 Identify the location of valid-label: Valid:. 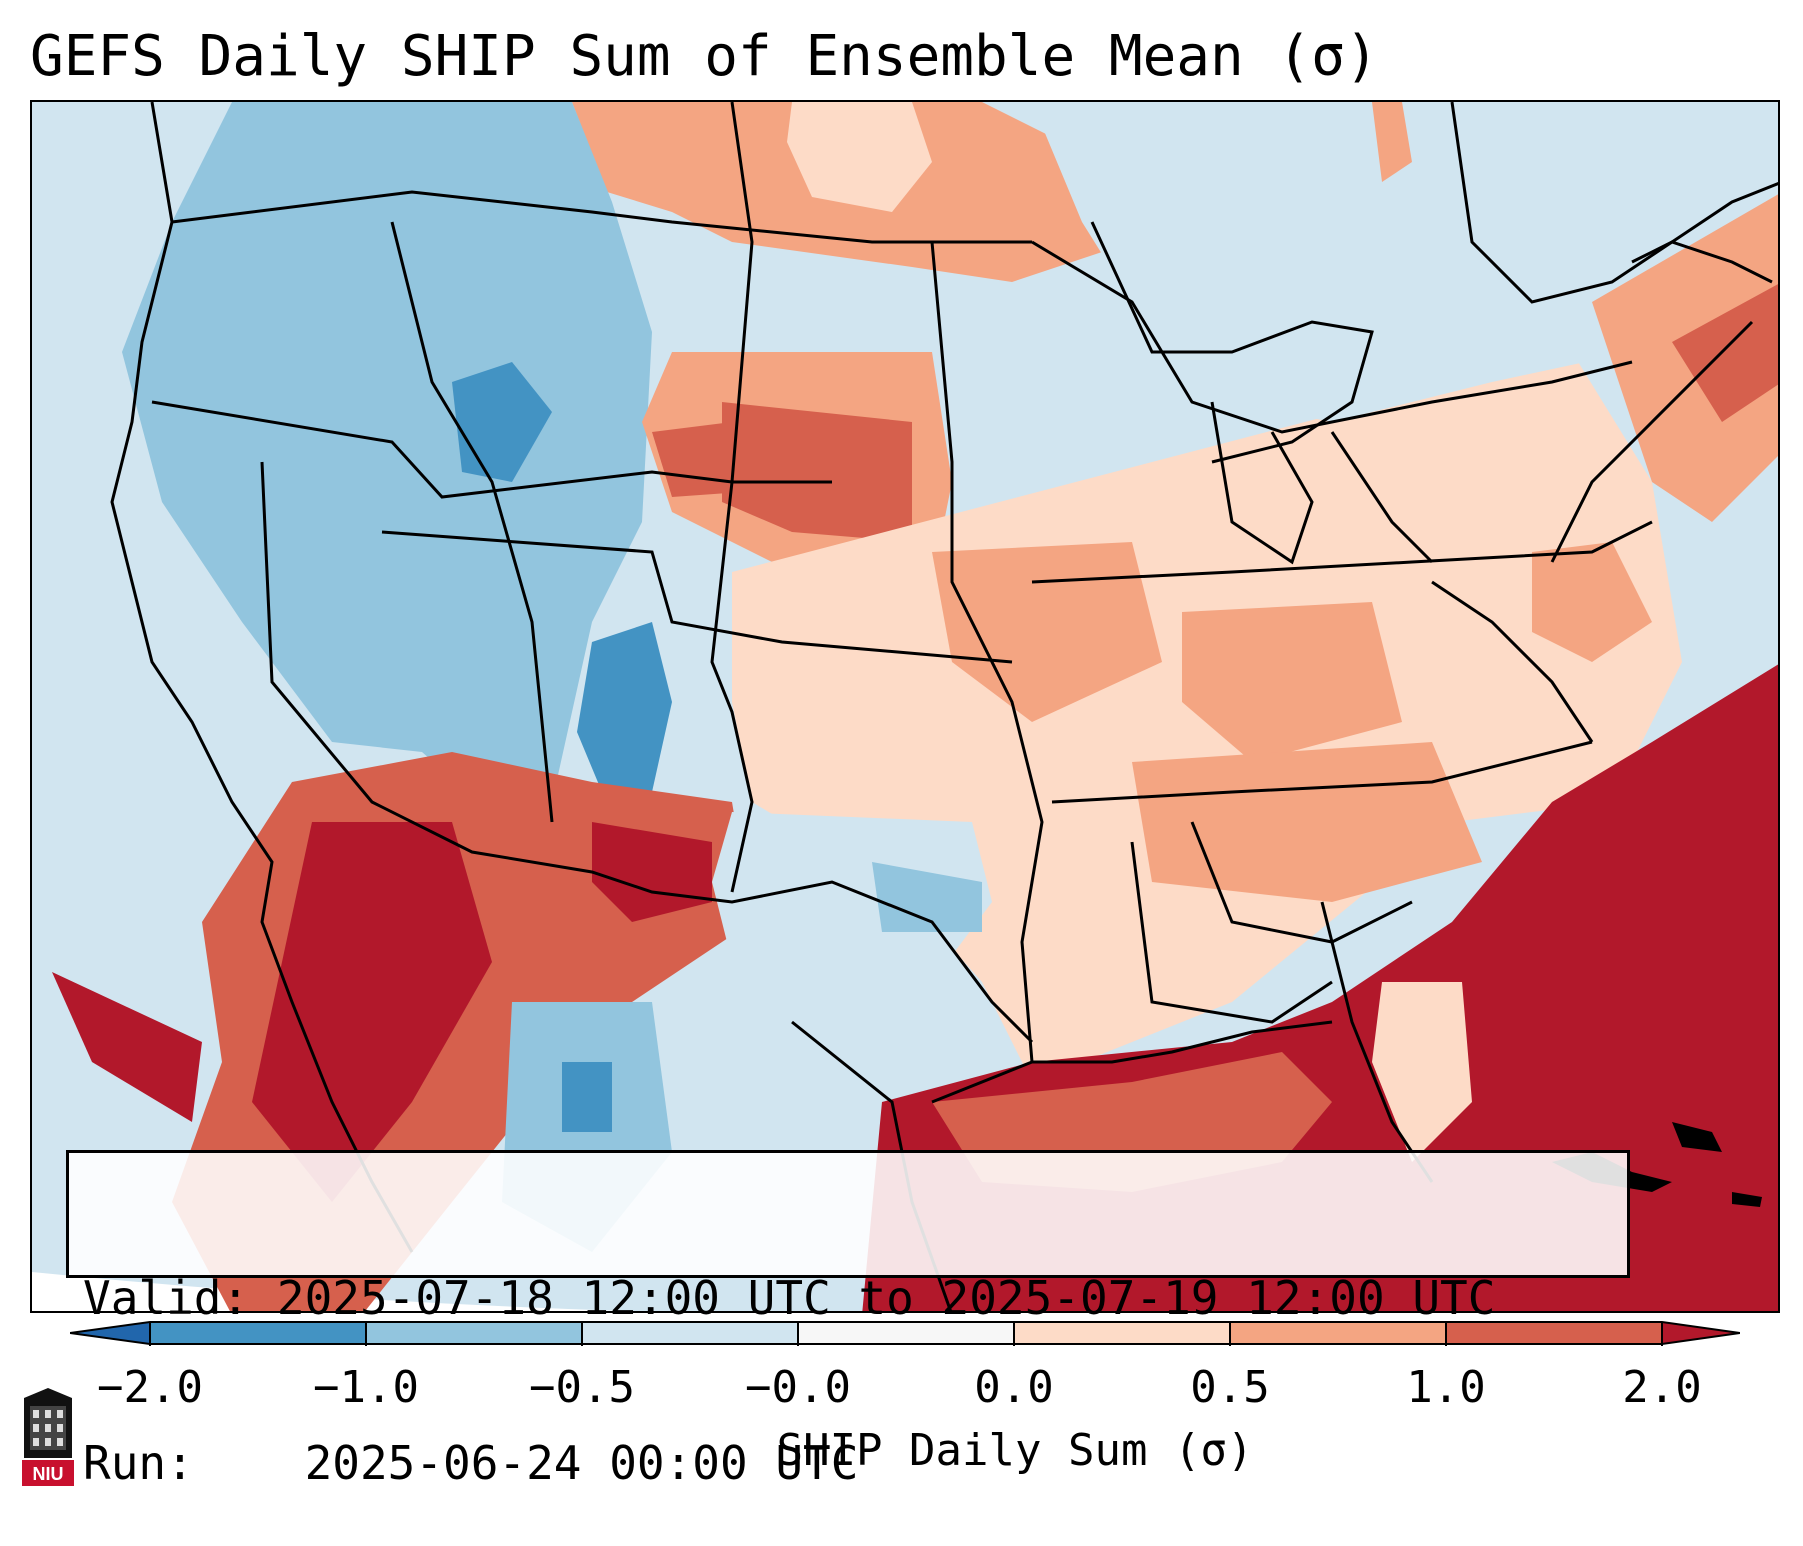
(166, 1298).